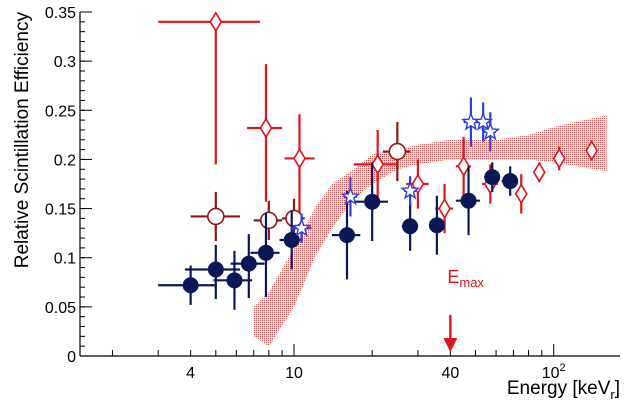 The width and height of the screenshot is (638, 407). I want to click on x-axis-title: Energy [keVr], so click(563, 390).